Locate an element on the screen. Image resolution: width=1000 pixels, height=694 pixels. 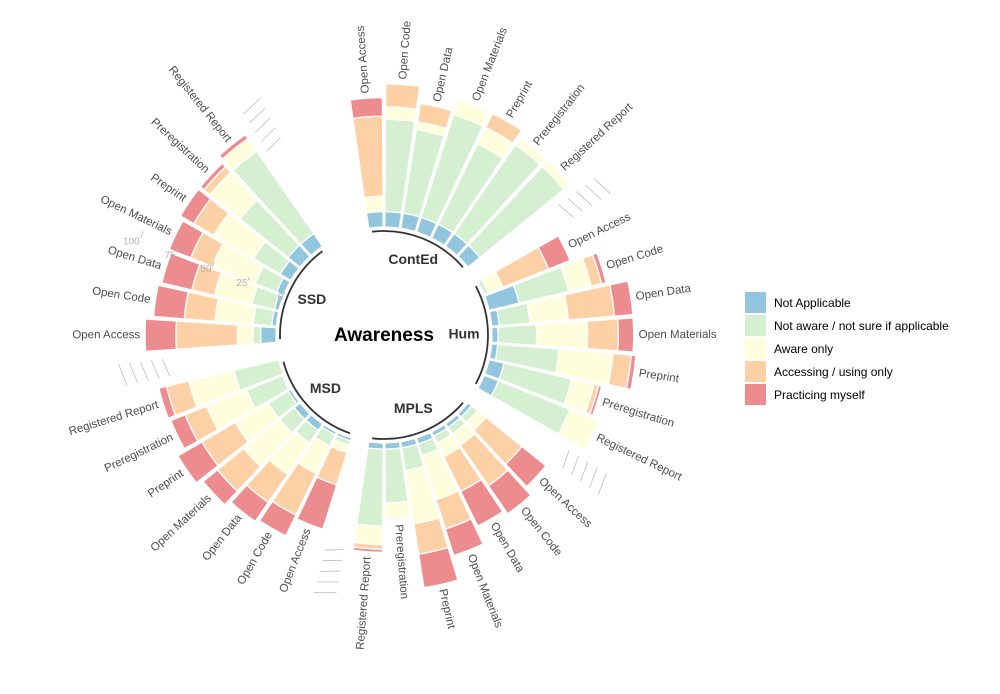
legend-label: Not aware / not sure if applicable is located at coordinates (861, 325).